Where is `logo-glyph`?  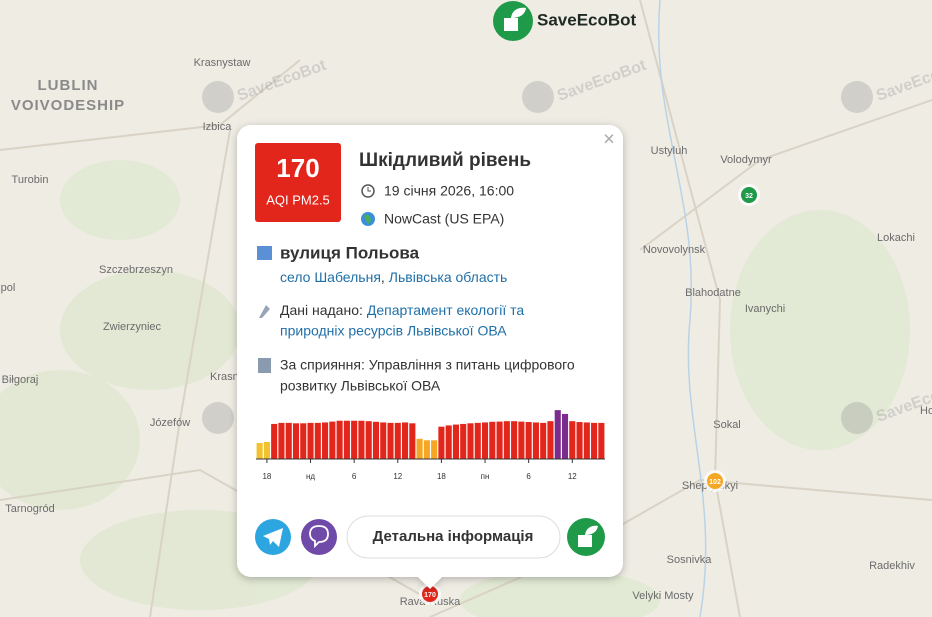 logo-glyph is located at coordinates (511, 24).